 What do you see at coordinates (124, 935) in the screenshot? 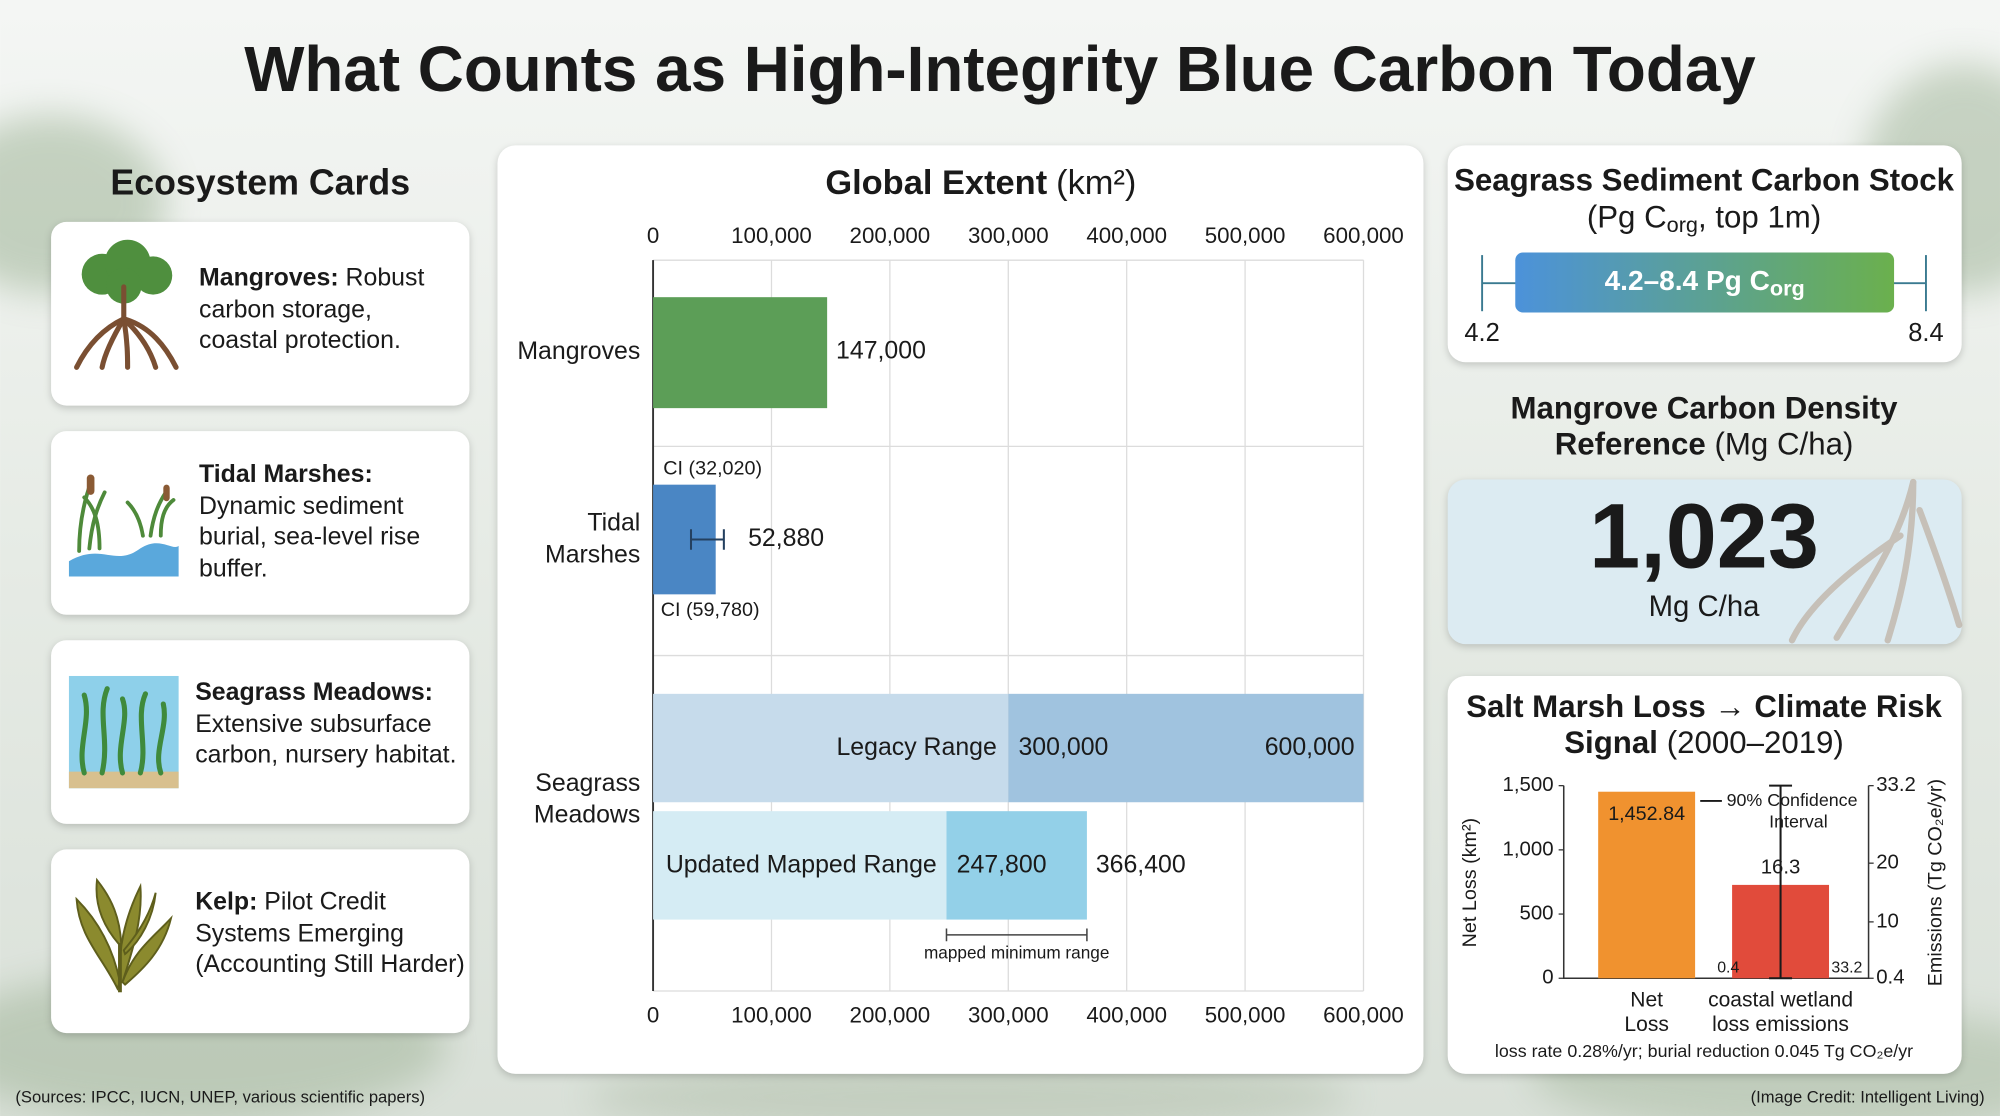
I see `kelp-icon` at bounding box center [124, 935].